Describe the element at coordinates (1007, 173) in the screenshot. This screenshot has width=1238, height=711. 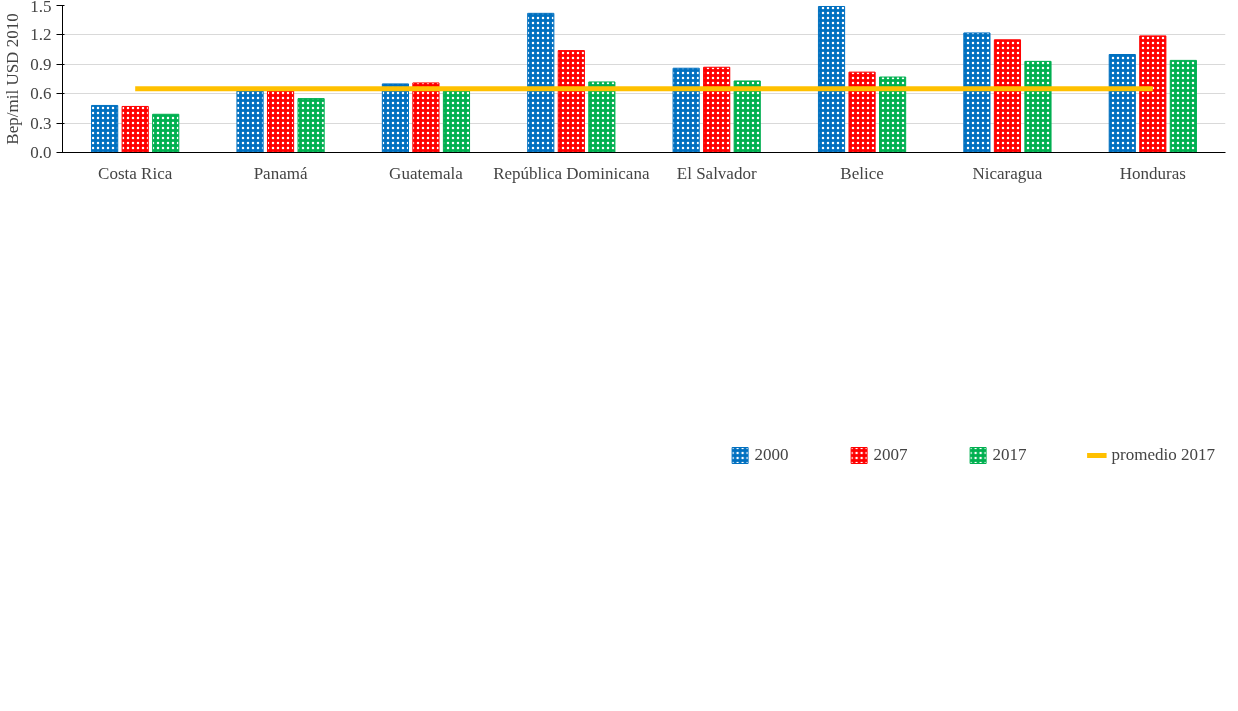
I see `x-tick-label: Nicaragua` at that location.